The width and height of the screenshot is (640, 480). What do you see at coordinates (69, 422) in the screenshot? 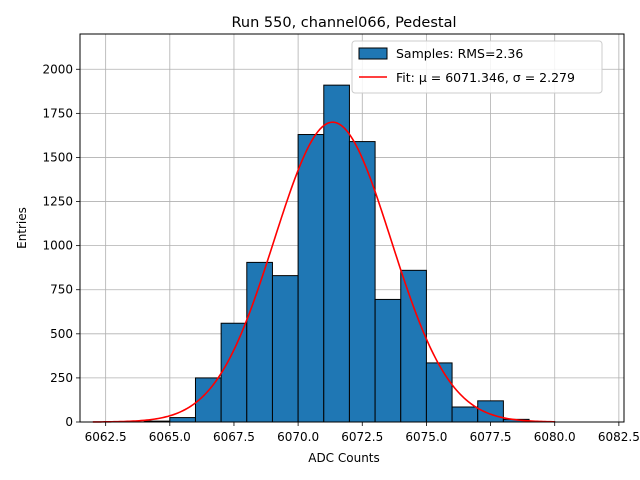
I see `y-tick-label-0: 0` at bounding box center [69, 422].